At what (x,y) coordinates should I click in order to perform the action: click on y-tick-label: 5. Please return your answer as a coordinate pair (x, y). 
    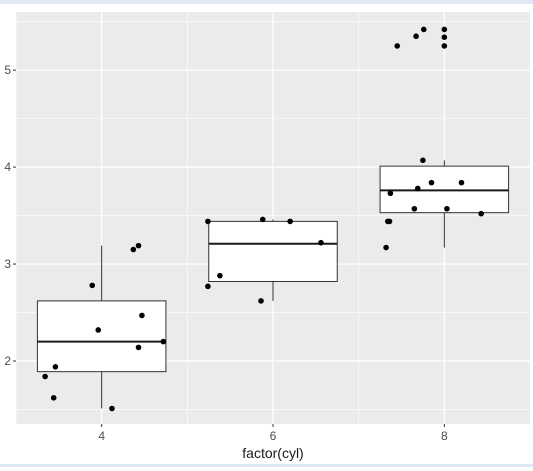
    Looking at the image, I should click on (7, 70).